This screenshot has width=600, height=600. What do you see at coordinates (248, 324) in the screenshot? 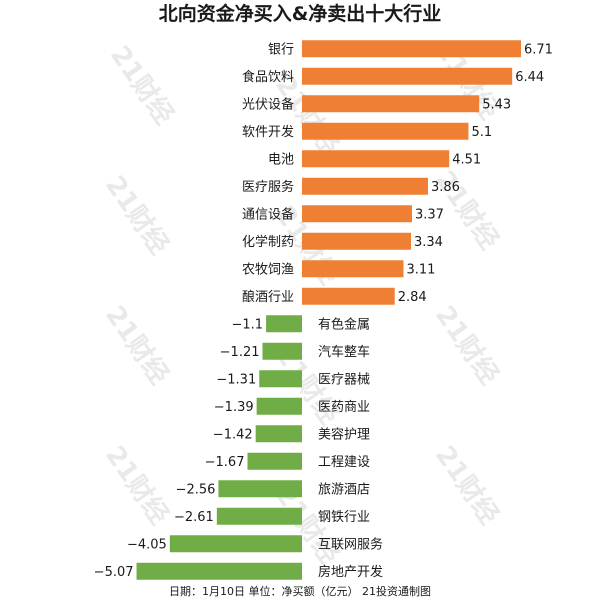
I see `data-label: −1.1` at bounding box center [248, 324].